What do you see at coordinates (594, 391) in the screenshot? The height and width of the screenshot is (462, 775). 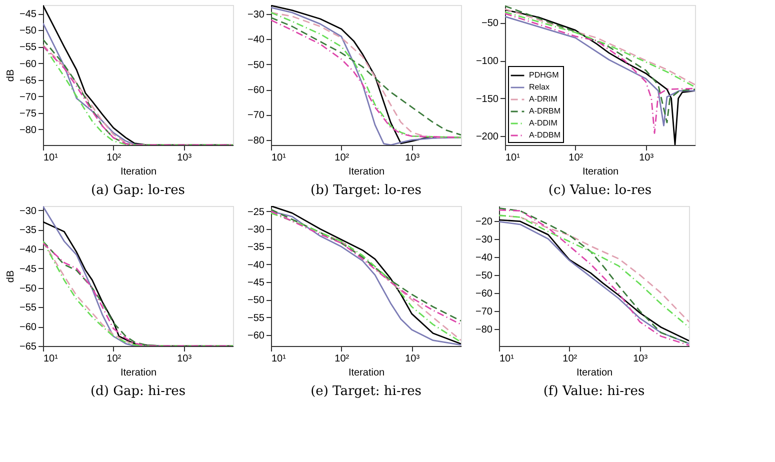 I see `text: (f) Value: hi-res` at bounding box center [594, 391].